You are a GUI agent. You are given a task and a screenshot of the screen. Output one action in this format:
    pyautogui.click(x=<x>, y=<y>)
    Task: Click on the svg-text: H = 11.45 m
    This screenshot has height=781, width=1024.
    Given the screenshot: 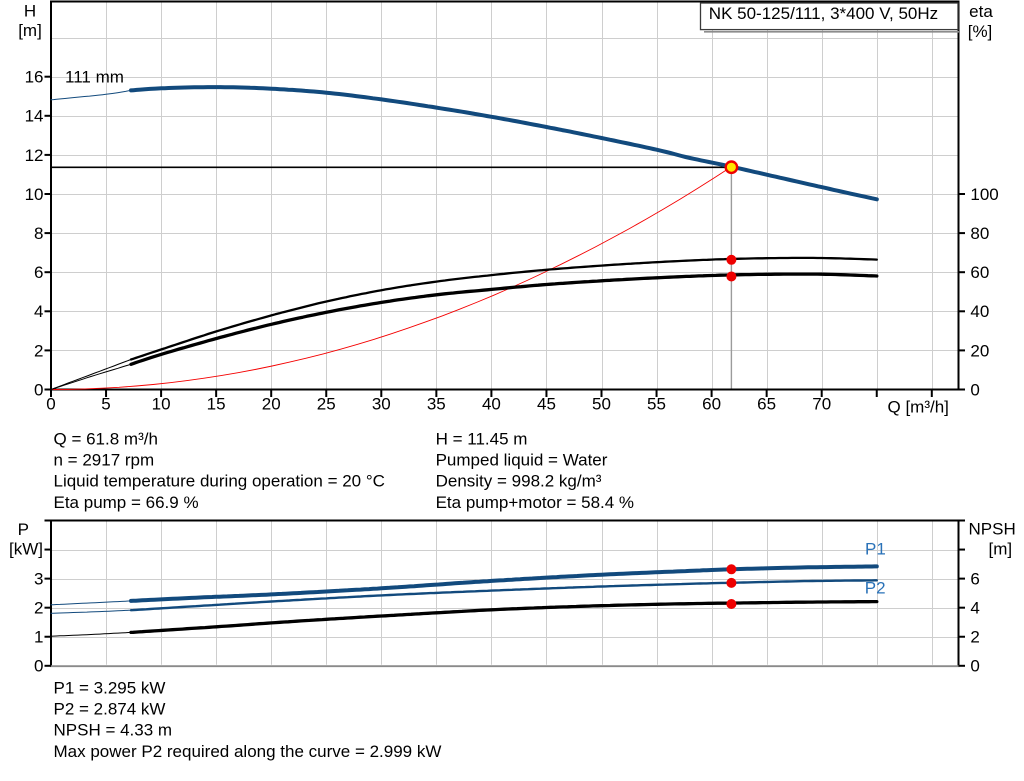 What is the action you would take?
    pyautogui.click(x=482, y=438)
    